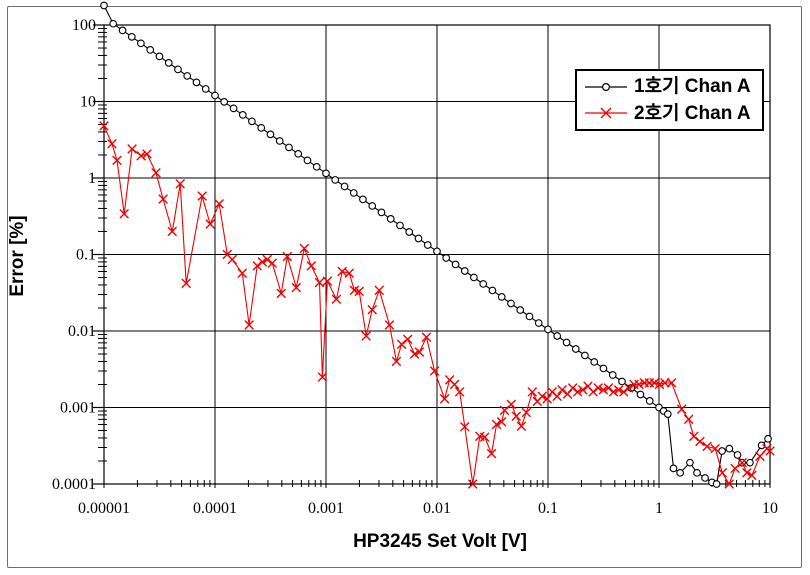  Describe the element at coordinates (606, 86) in the screenshot. I see `series1-marker-sample` at that location.